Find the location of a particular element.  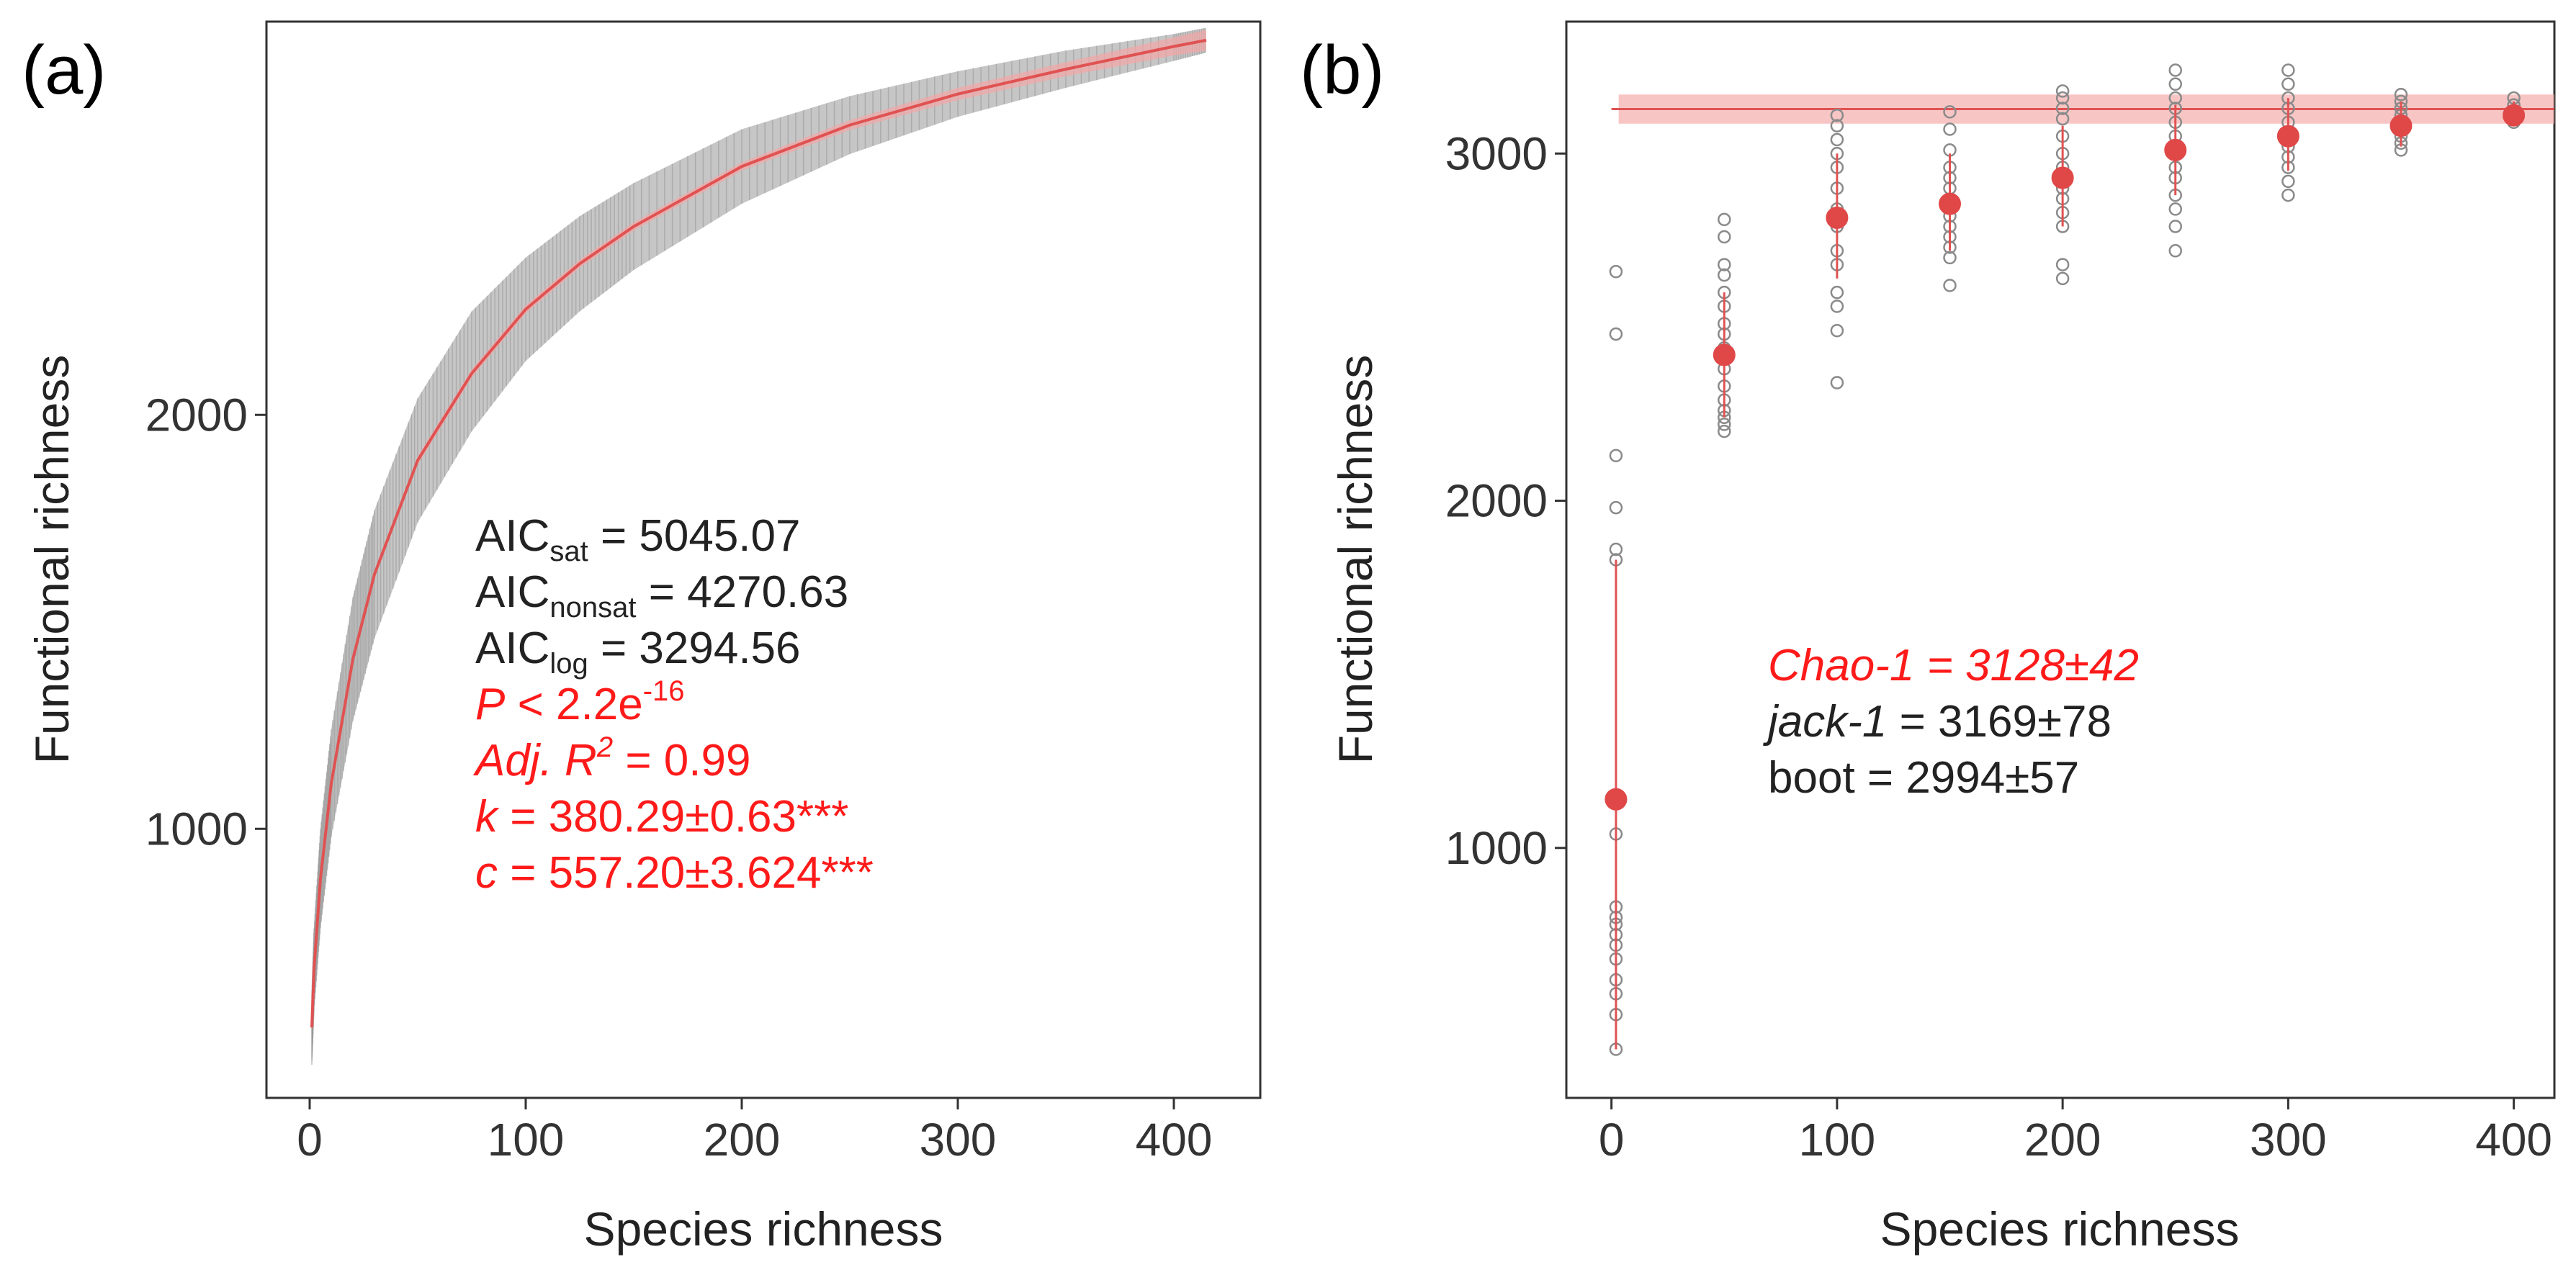

annotation-rest: = 380.29±0.63*** is located at coordinates (673, 817).